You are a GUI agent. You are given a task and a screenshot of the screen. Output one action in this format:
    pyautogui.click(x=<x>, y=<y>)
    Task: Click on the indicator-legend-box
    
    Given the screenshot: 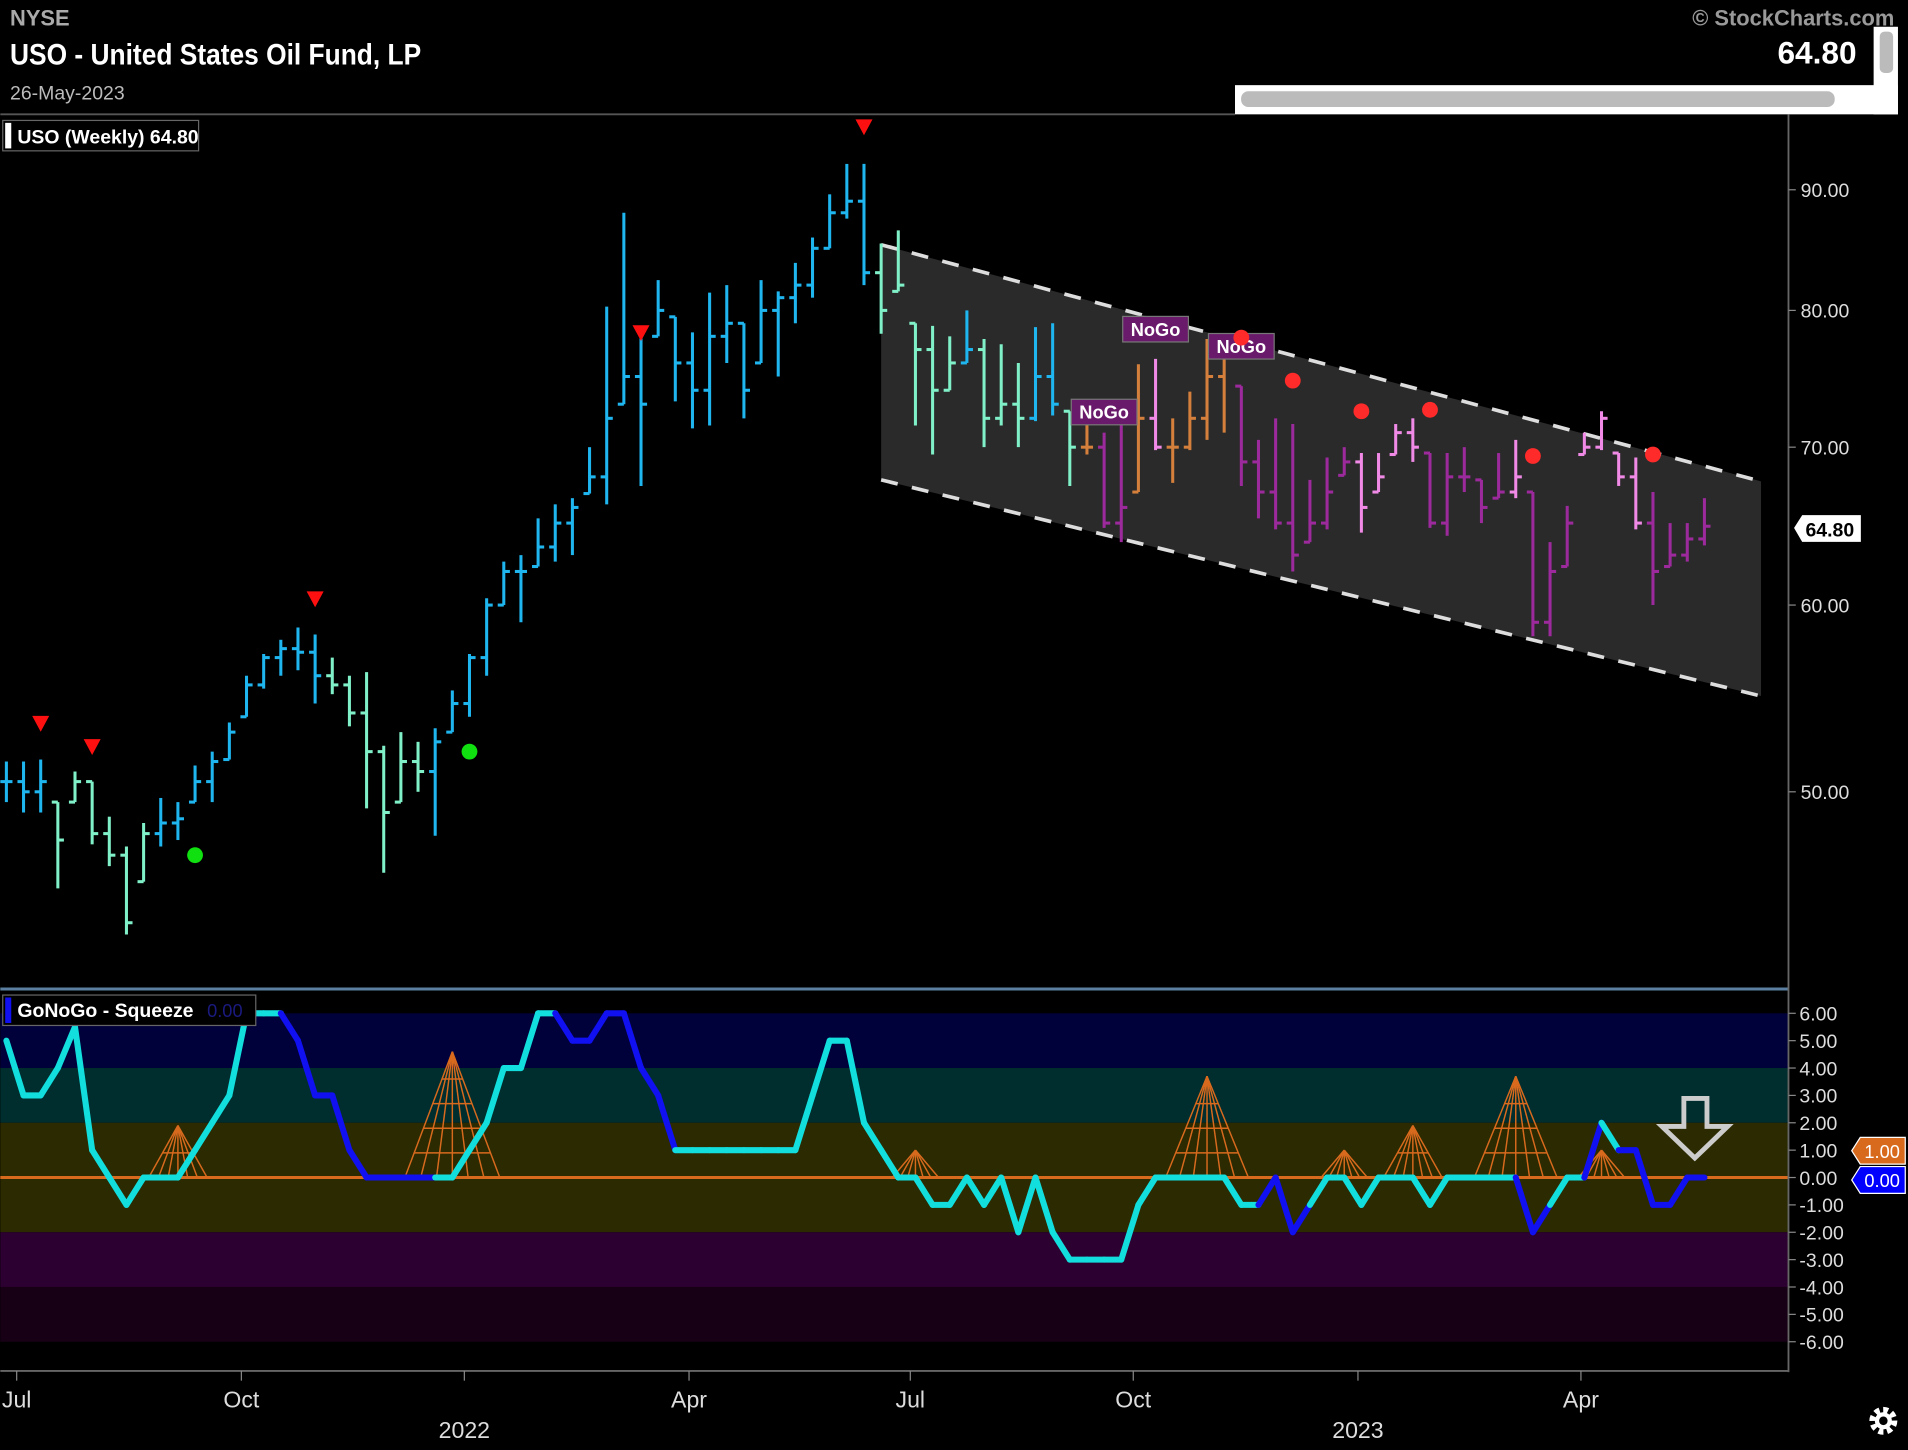 What is the action you would take?
    pyautogui.click(x=129, y=1010)
    